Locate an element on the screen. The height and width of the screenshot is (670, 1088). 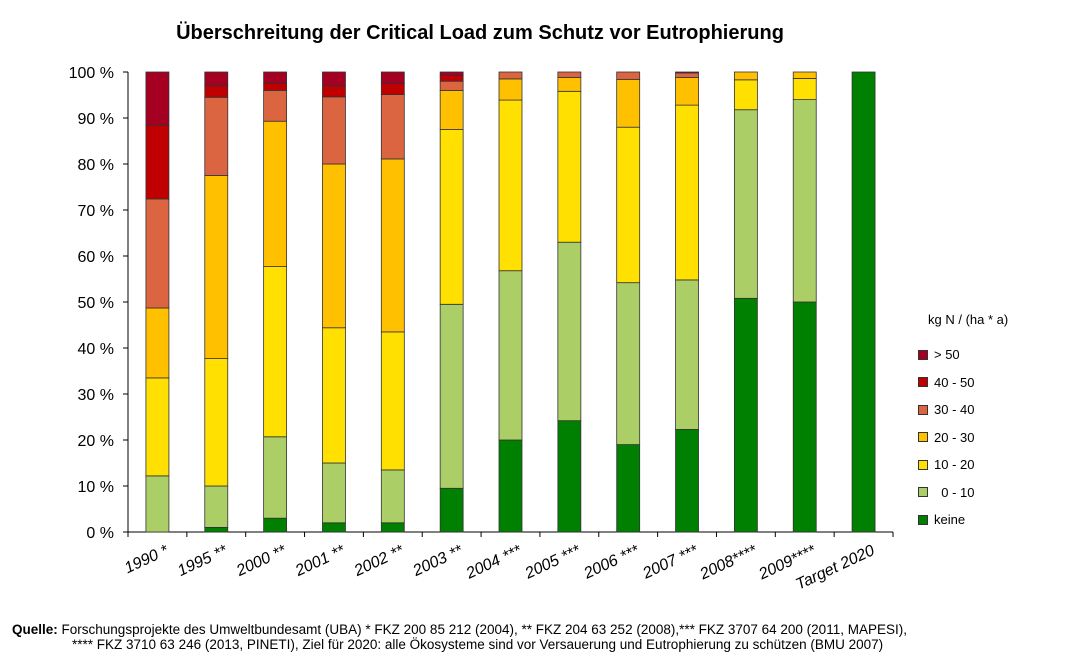
x-tick-label: 2000 ** is located at coordinates (261, 561).